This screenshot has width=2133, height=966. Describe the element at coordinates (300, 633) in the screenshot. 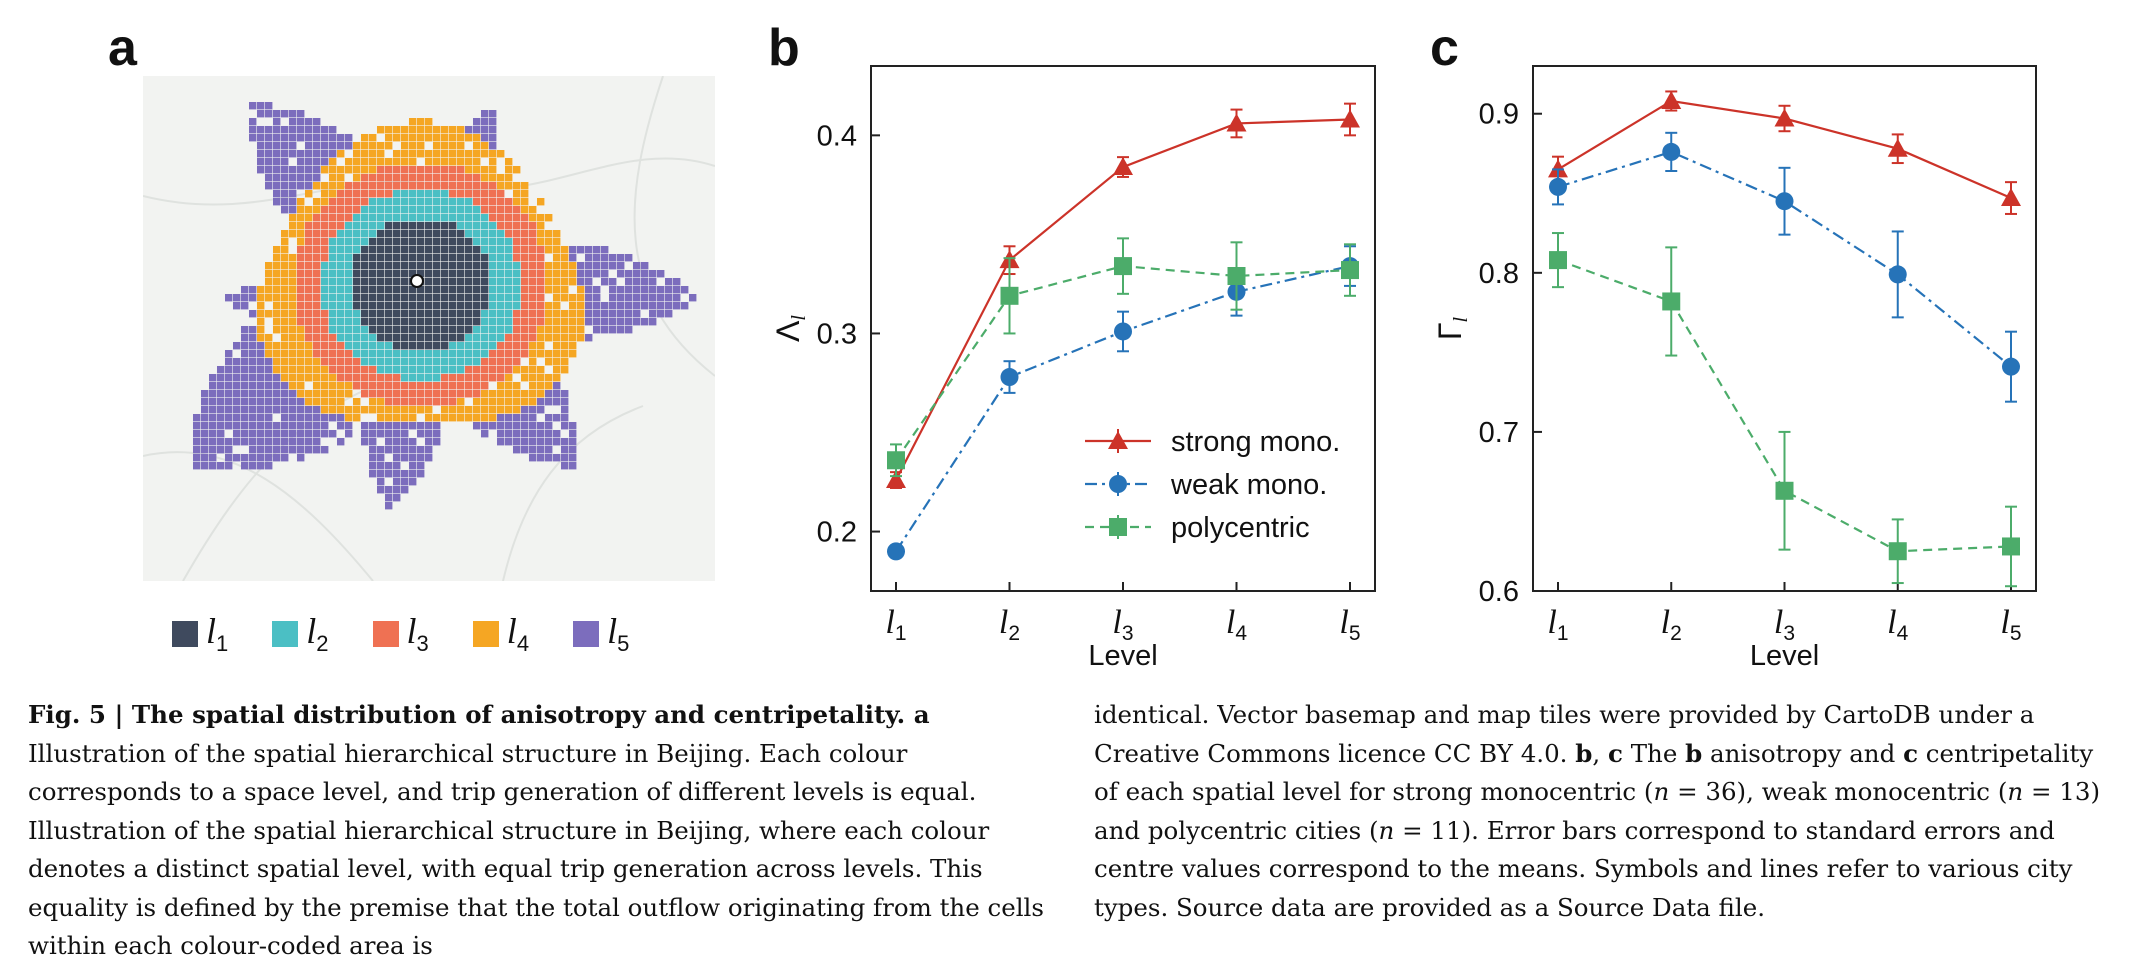

I see `legend-item-l2: l2` at that location.